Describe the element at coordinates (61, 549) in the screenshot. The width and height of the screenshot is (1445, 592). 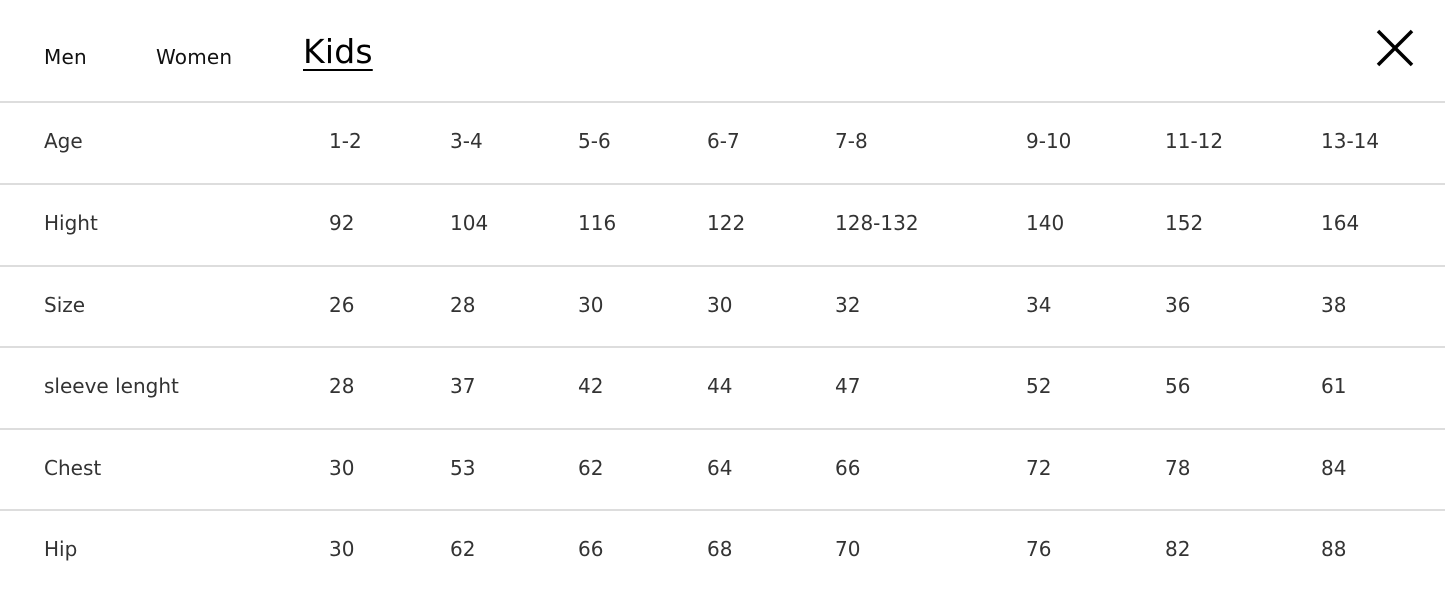
I see `row-label: Hip` at that location.